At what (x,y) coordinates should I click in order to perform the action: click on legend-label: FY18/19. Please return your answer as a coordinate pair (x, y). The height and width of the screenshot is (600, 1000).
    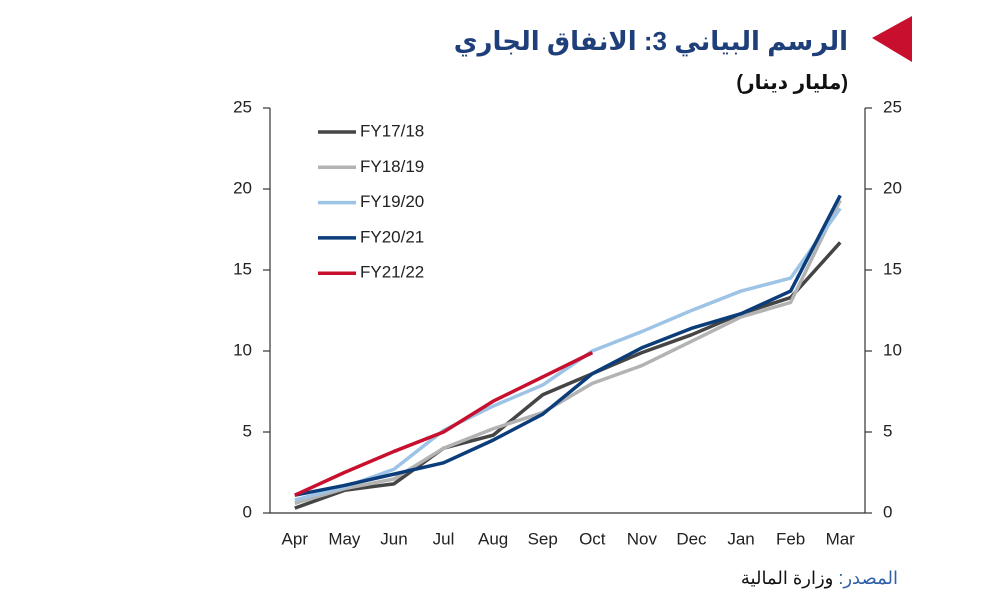
    Looking at the image, I should click on (392, 166).